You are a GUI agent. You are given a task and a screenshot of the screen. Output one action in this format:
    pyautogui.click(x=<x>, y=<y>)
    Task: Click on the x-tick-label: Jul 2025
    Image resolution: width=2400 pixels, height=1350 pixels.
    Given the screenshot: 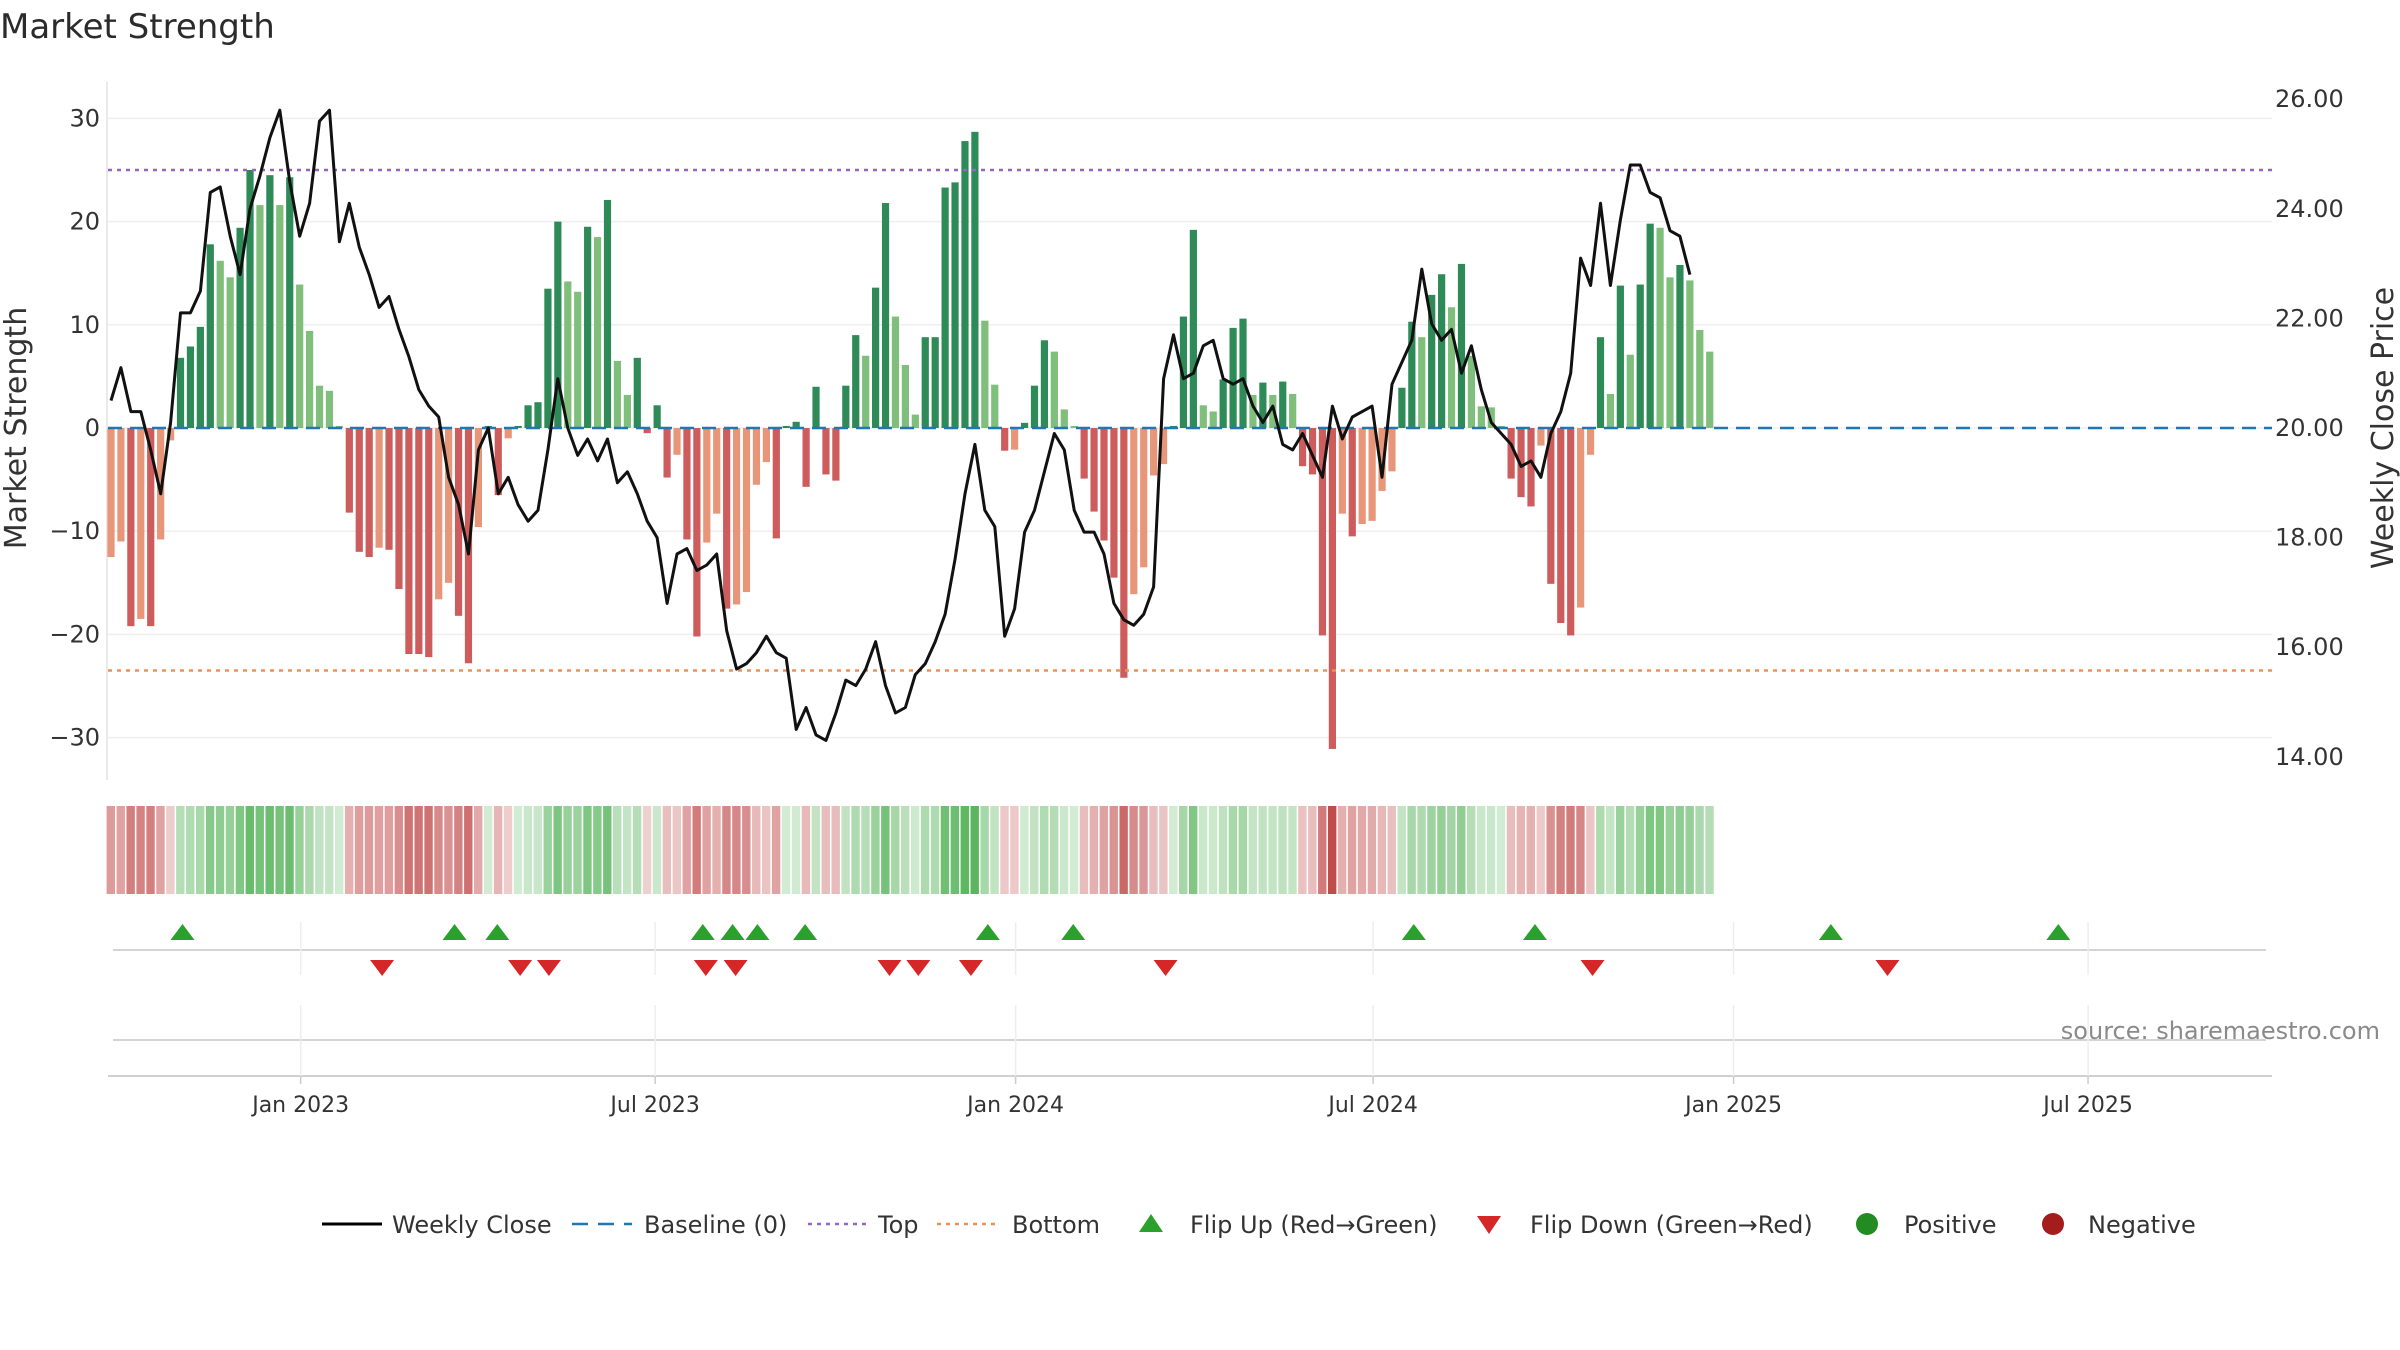 What is the action you would take?
    pyautogui.click(x=2087, y=1105)
    